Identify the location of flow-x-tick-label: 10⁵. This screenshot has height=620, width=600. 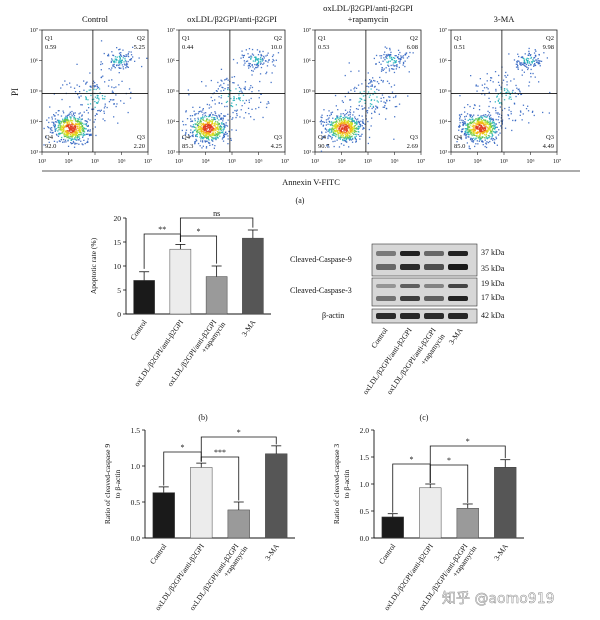
(232, 162).